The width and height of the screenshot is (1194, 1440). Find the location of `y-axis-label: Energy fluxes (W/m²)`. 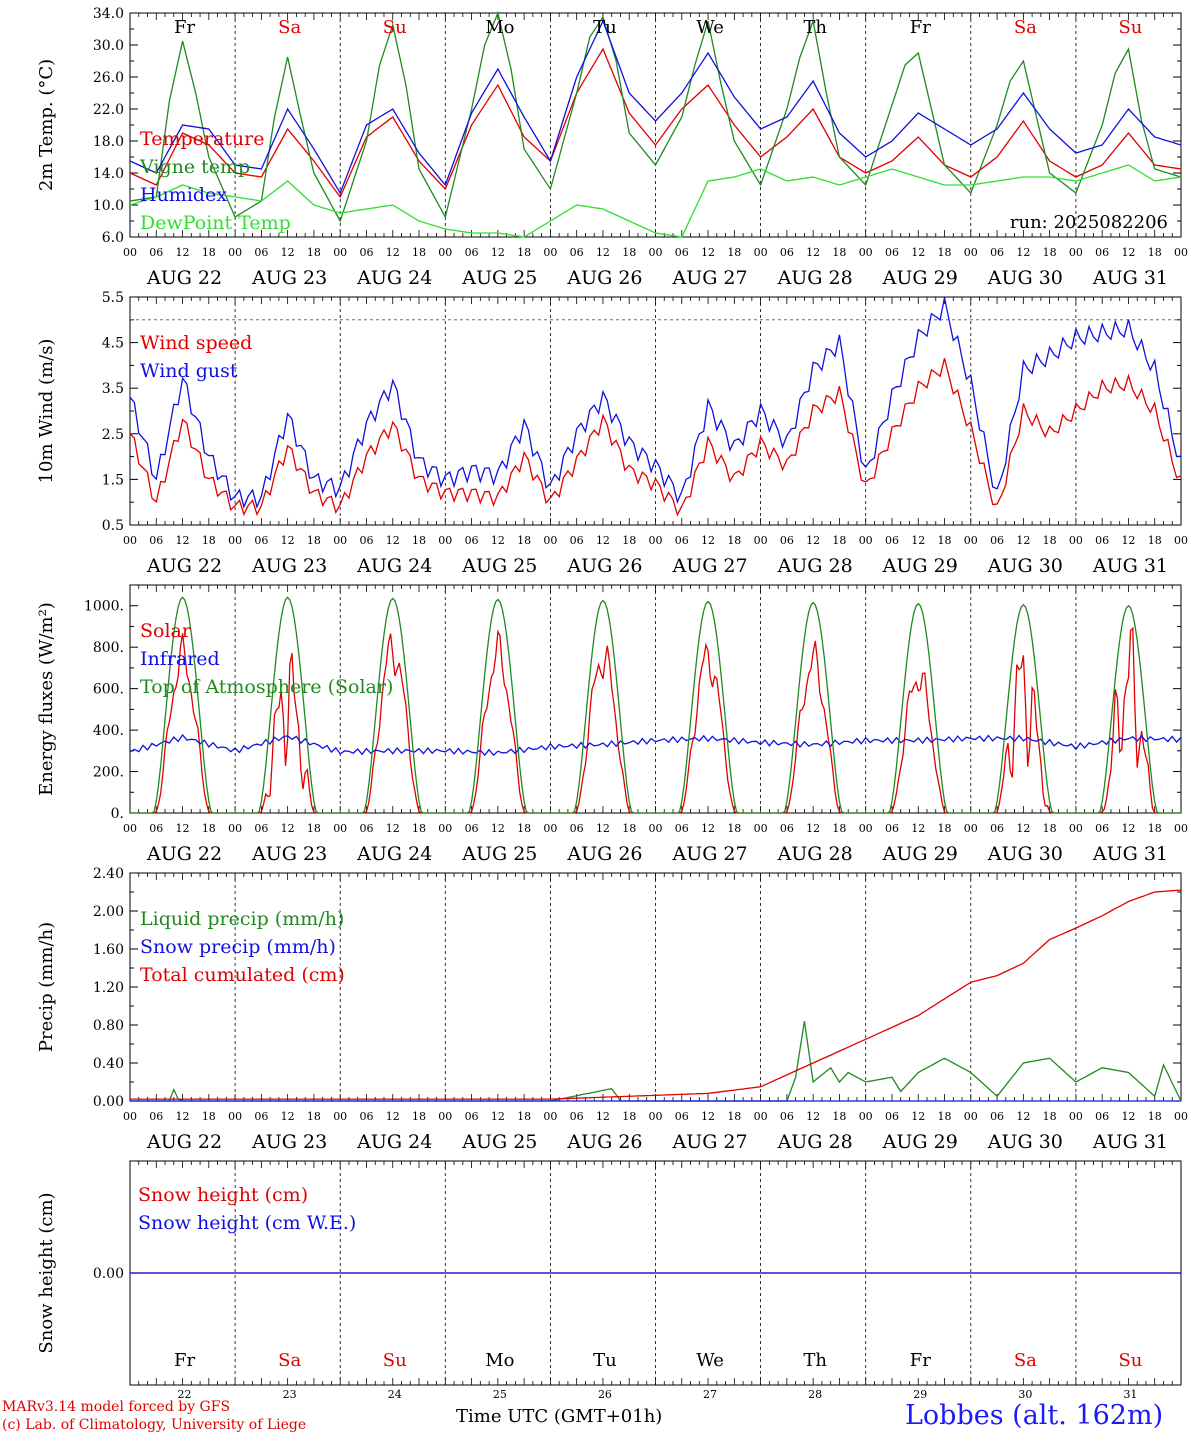

y-axis-label: Energy fluxes (W/m²) is located at coordinates (46, 699).